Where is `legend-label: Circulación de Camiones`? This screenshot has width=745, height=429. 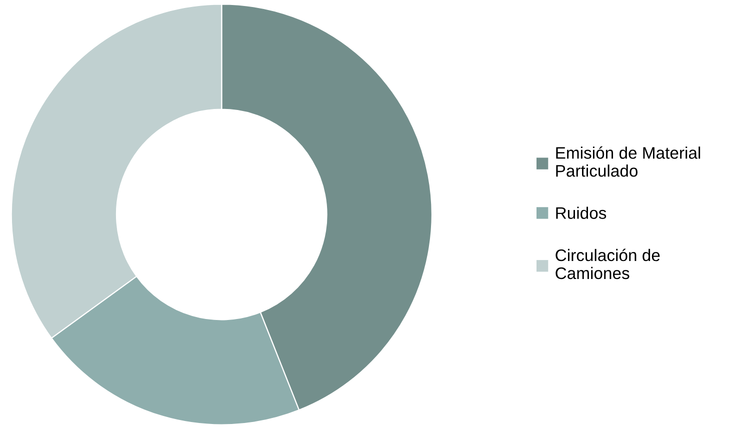 legend-label: Circulación de Camiones is located at coordinates (608, 264).